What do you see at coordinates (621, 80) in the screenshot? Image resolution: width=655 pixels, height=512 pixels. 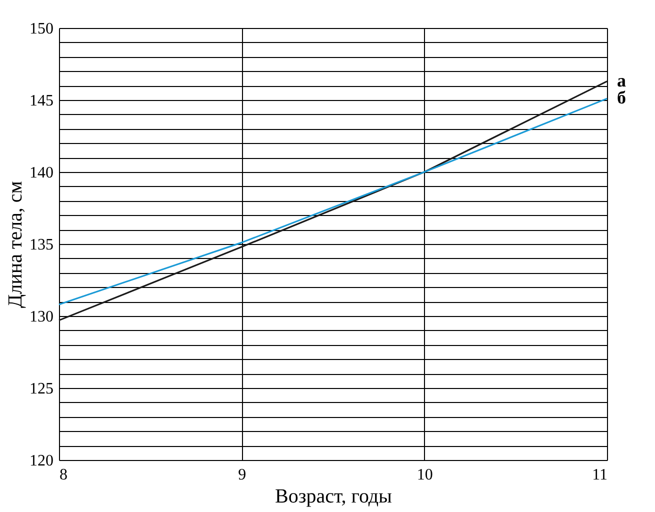 I see `series-label: а` at bounding box center [621, 80].